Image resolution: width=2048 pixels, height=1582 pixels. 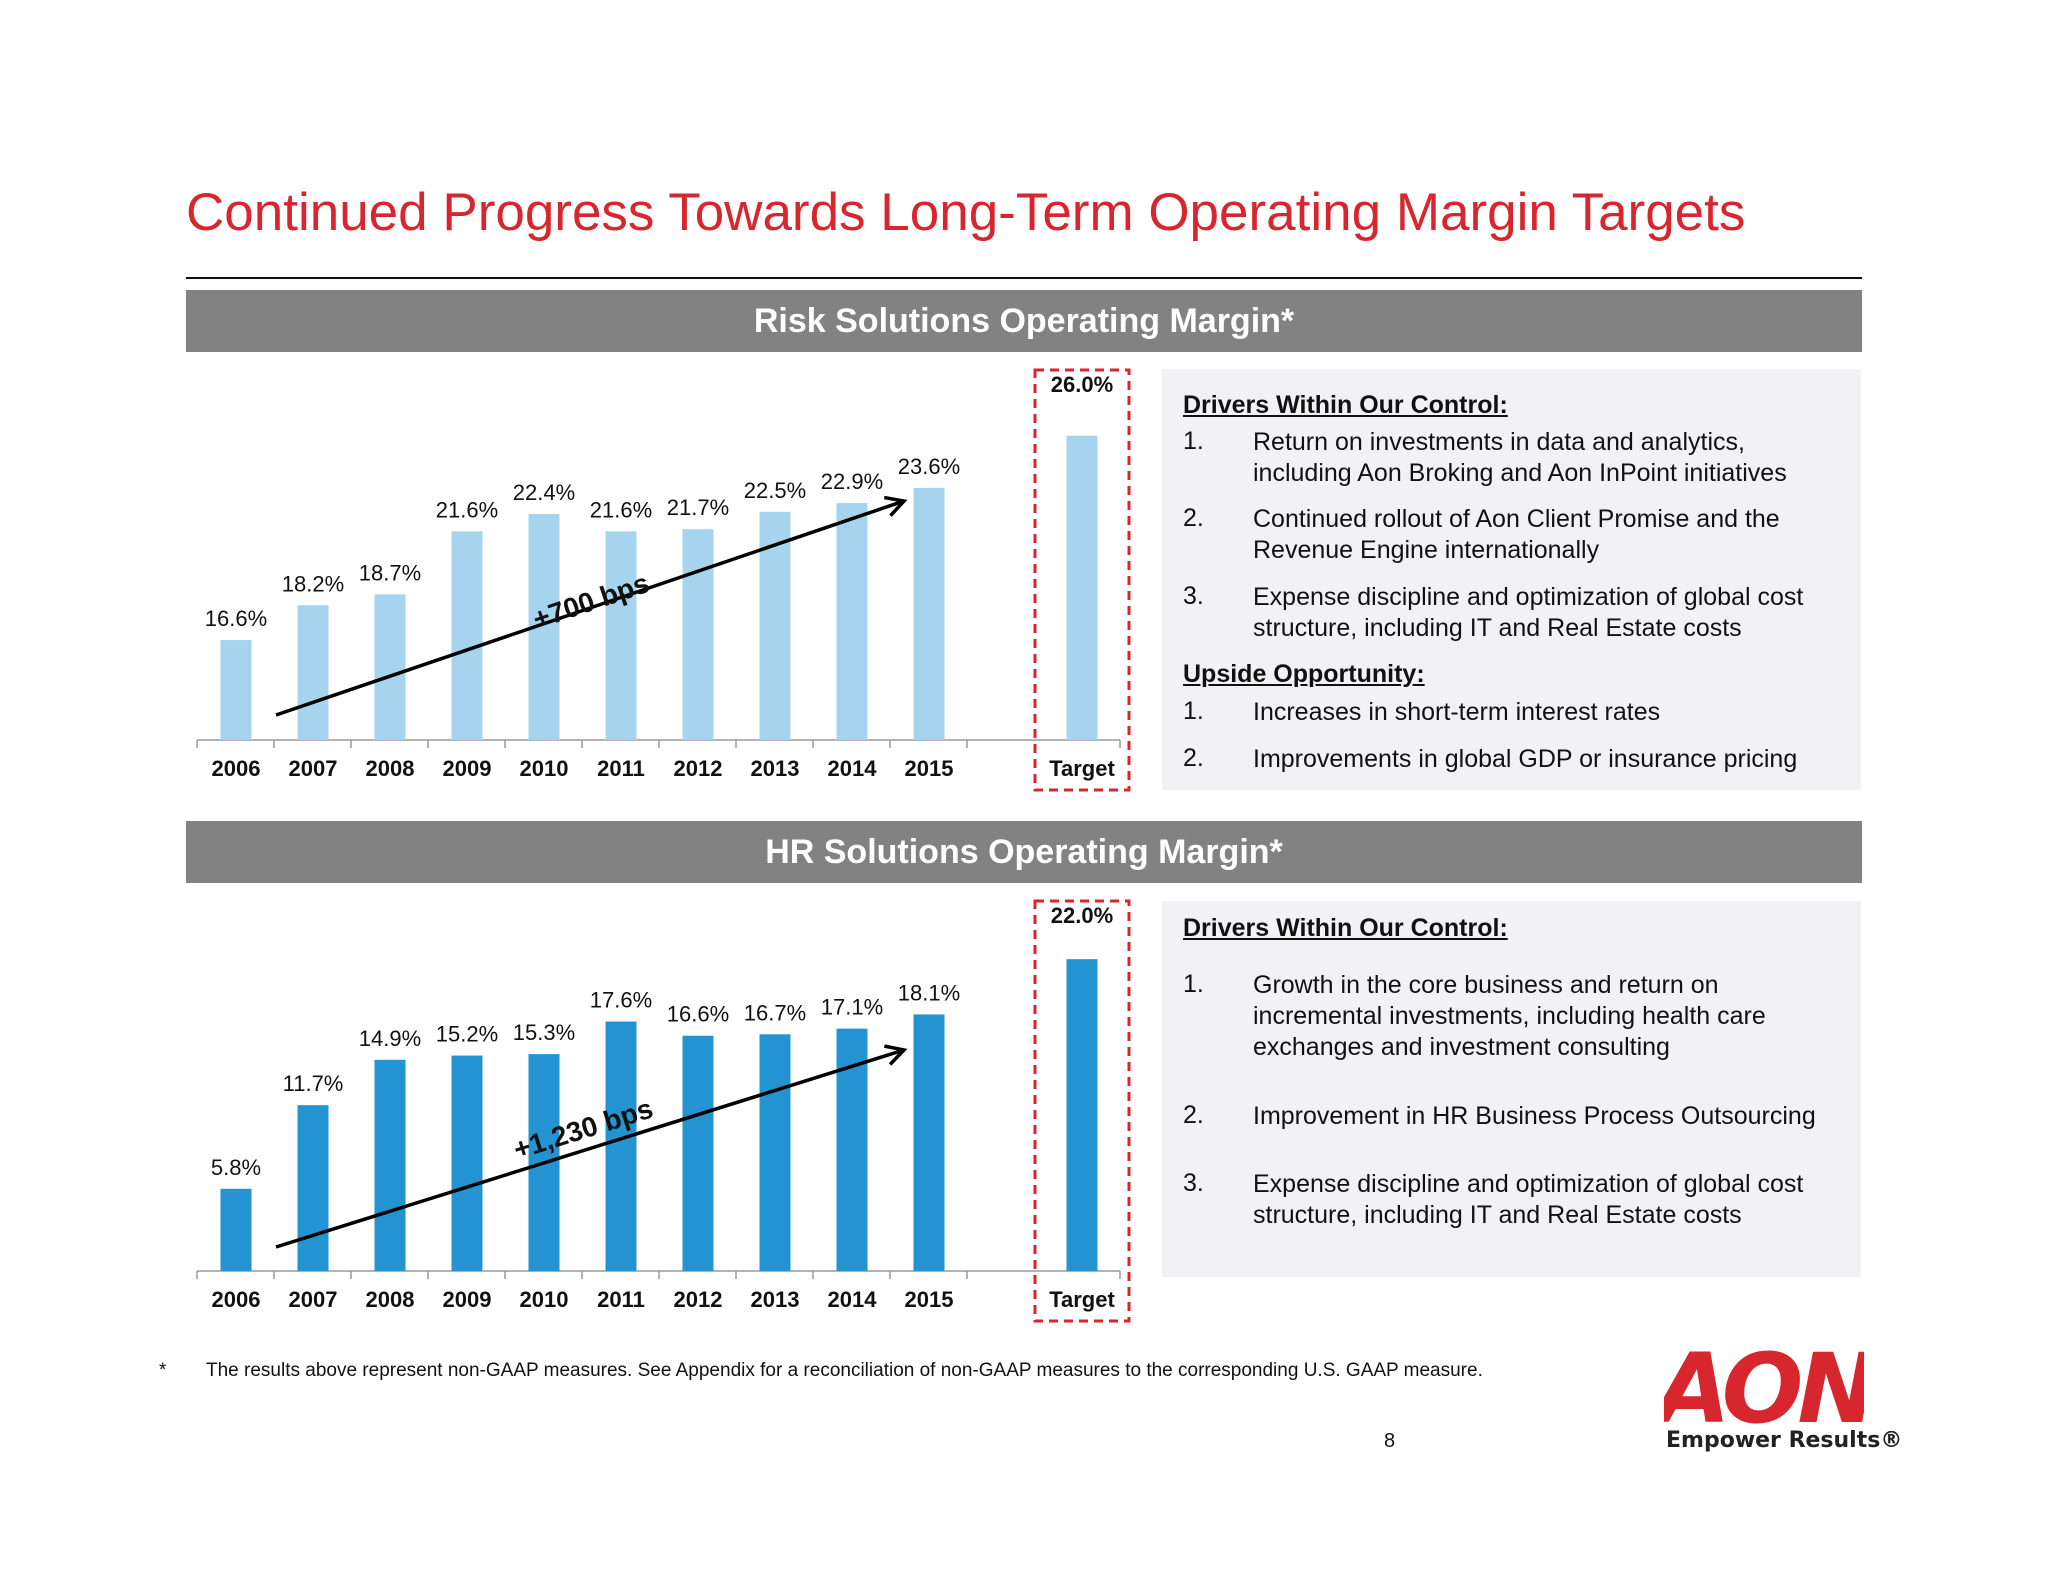 What do you see at coordinates (621, 1000) in the screenshot?
I see `data-label: 17.6%` at bounding box center [621, 1000].